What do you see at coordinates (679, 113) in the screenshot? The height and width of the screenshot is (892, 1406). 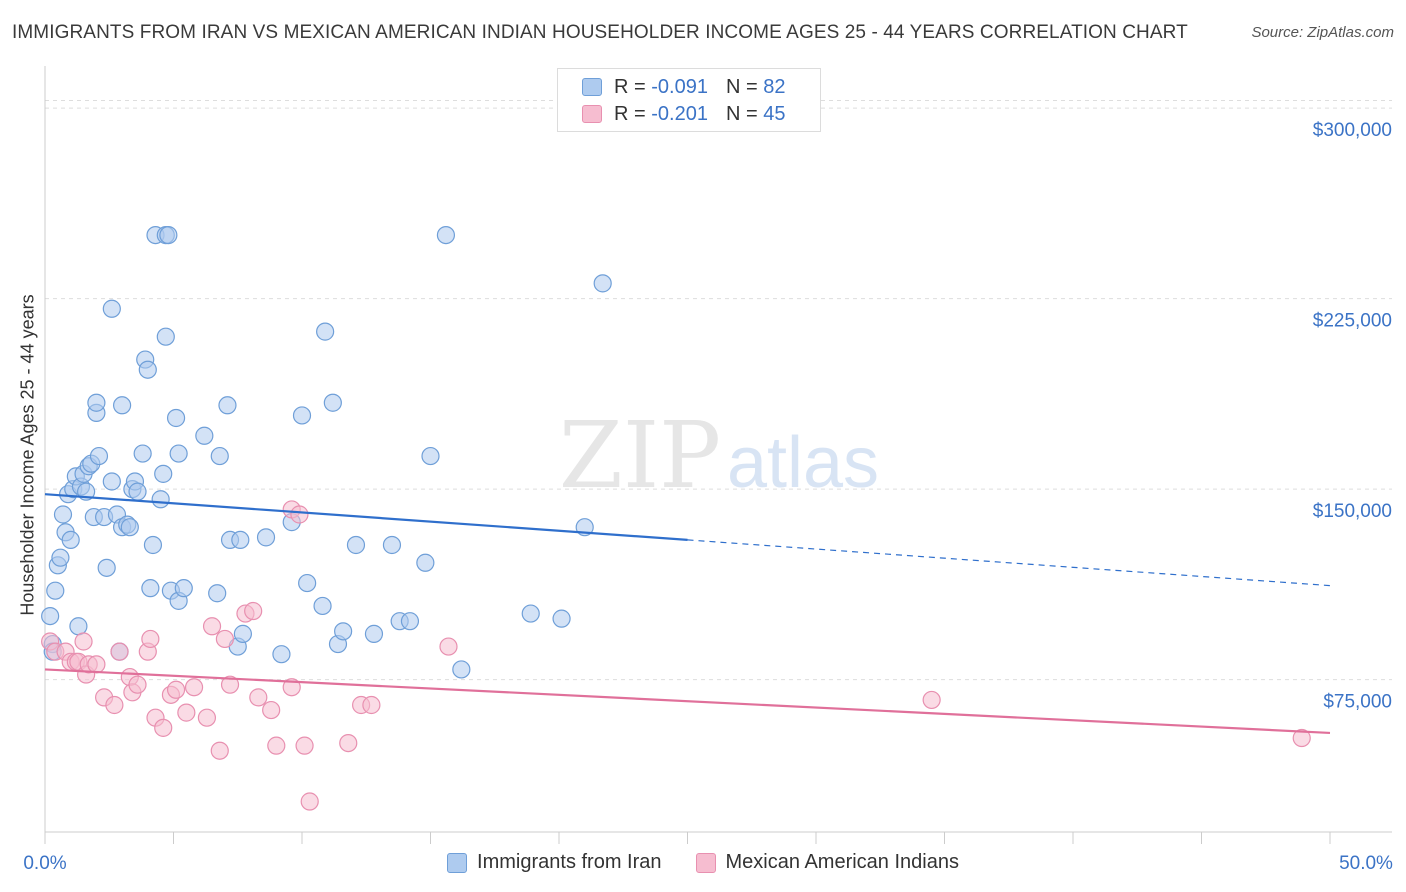 I see `legend-r-value: -0.201` at bounding box center [679, 113].